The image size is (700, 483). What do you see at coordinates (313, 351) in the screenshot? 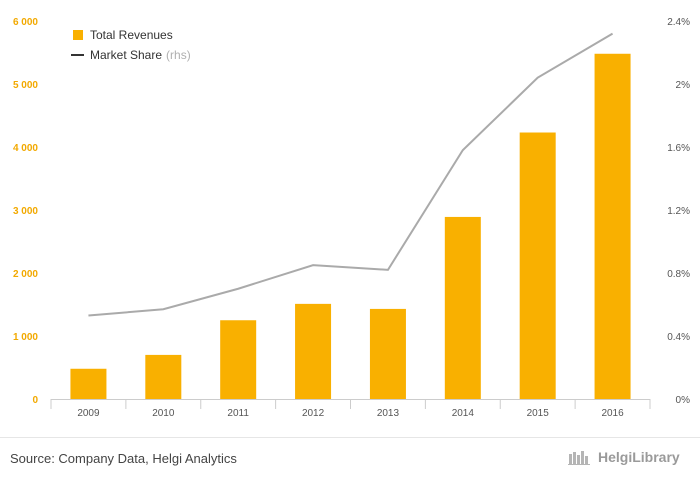
I see `bar-total-revenues-2012` at bounding box center [313, 351].